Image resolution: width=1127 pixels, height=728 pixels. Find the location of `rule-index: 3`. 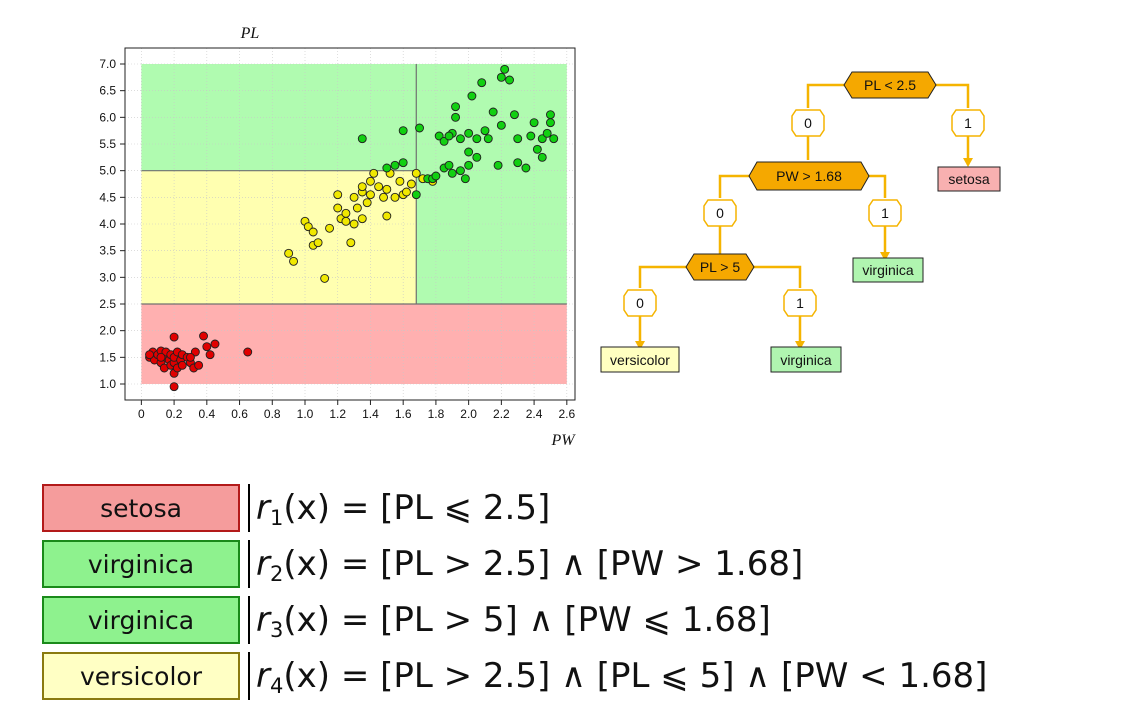

rule-index: 3 is located at coordinates (276, 630).